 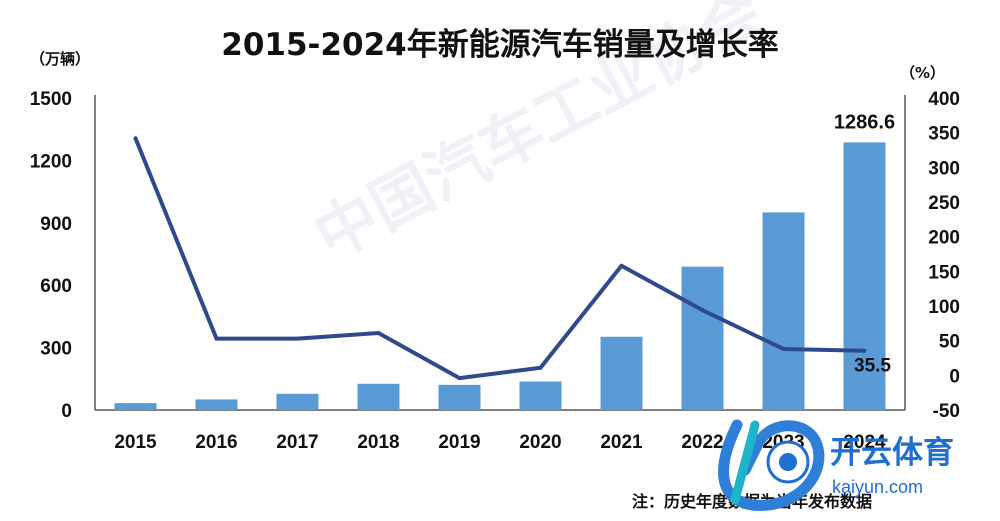 I want to click on data-labels: 1286.6 35.5, so click(x=864, y=243).